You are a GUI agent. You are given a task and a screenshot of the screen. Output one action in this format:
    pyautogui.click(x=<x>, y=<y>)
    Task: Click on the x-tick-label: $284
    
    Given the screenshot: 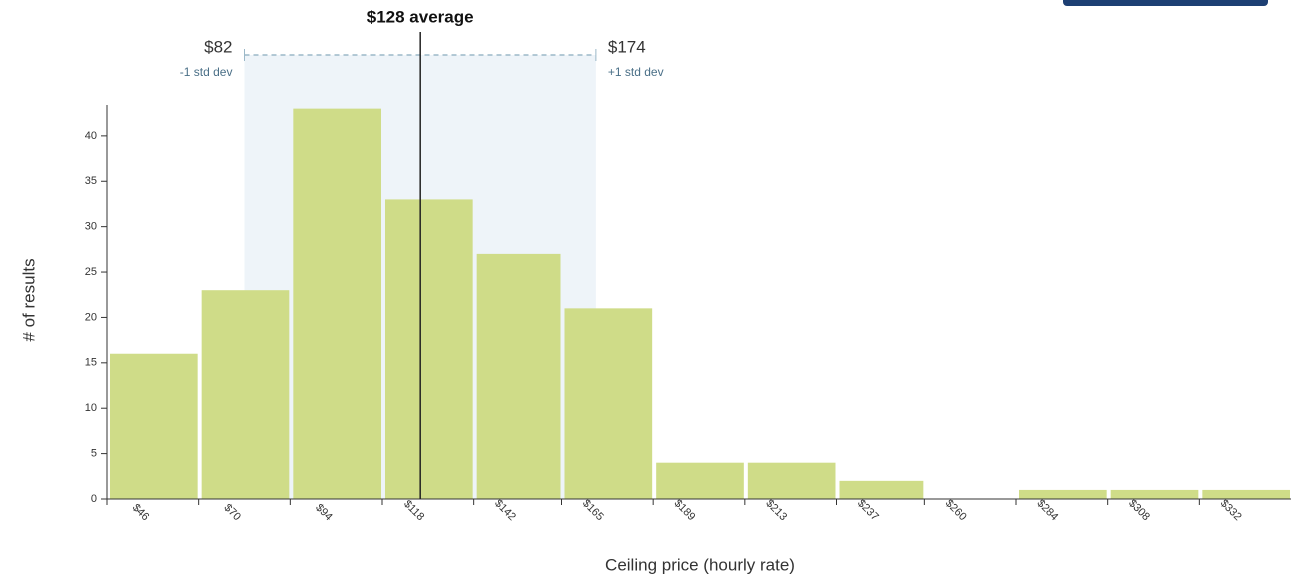 What is the action you would take?
    pyautogui.click(x=1048, y=510)
    